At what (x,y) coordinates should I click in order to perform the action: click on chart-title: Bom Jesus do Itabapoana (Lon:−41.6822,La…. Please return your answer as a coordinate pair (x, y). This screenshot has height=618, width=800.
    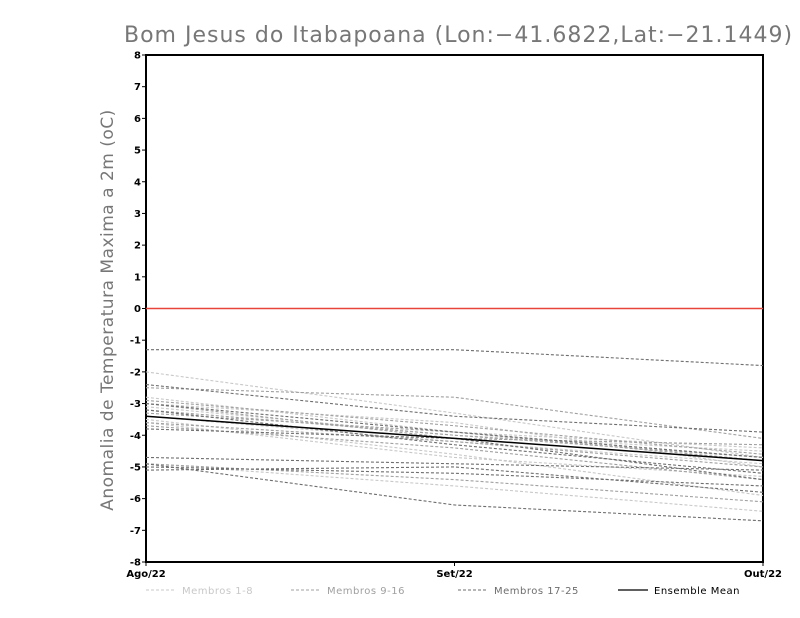
    Looking at the image, I should click on (458, 35).